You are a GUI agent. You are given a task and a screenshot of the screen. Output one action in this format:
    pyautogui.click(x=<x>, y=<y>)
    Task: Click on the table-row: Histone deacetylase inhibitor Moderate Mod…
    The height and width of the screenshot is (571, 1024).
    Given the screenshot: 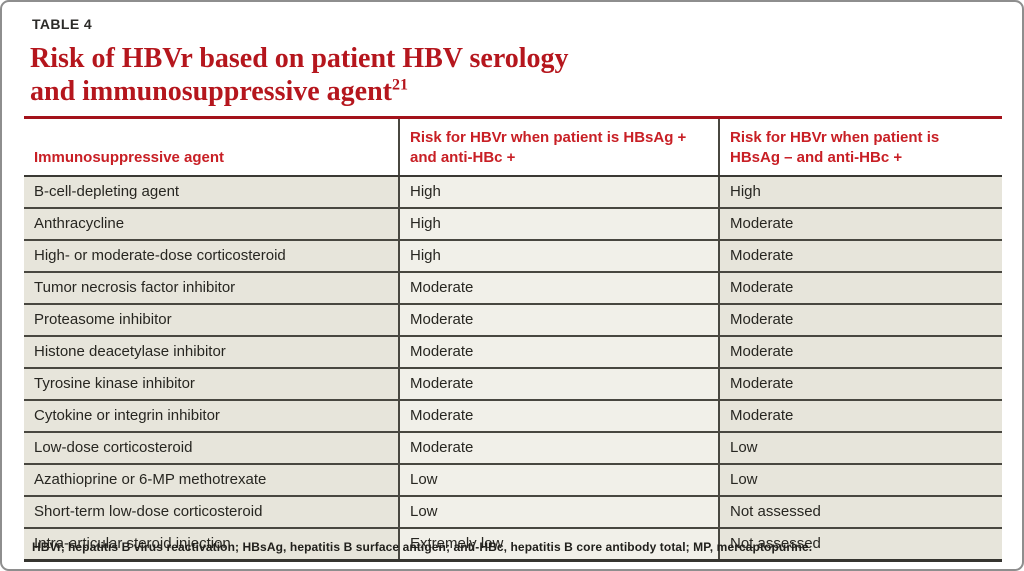 What is the action you would take?
    pyautogui.click(x=513, y=351)
    